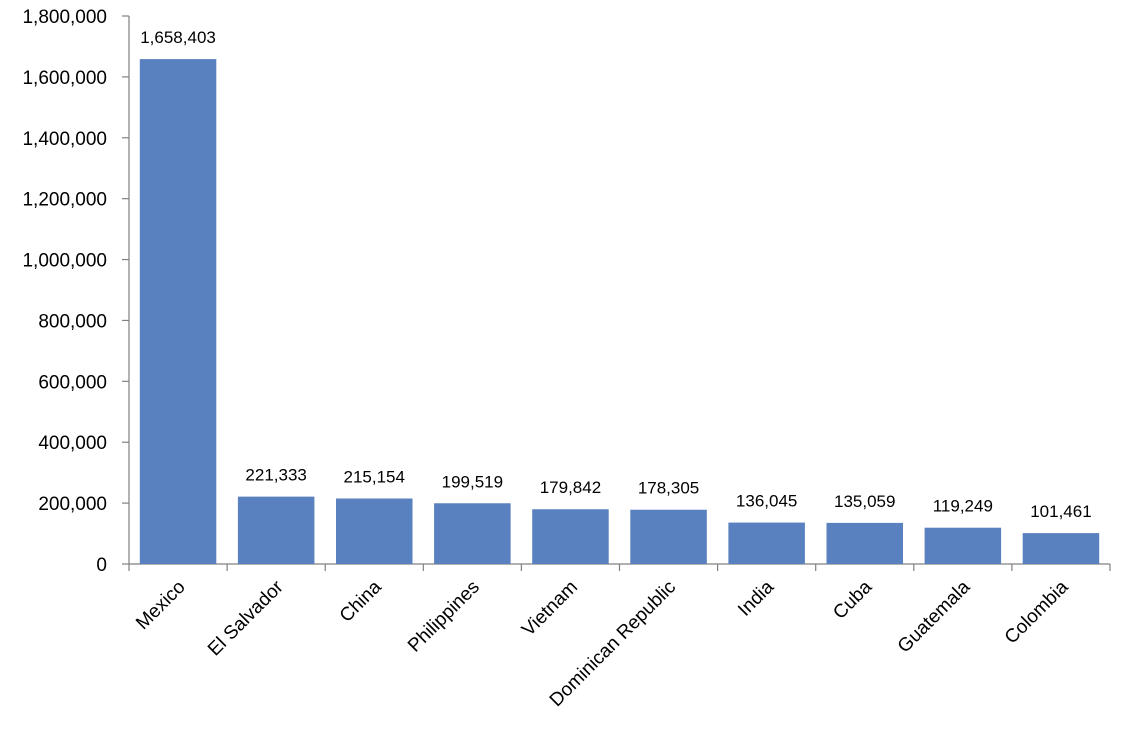  Describe the element at coordinates (934, 616) in the screenshot. I see `category-label: Guatemala` at that location.